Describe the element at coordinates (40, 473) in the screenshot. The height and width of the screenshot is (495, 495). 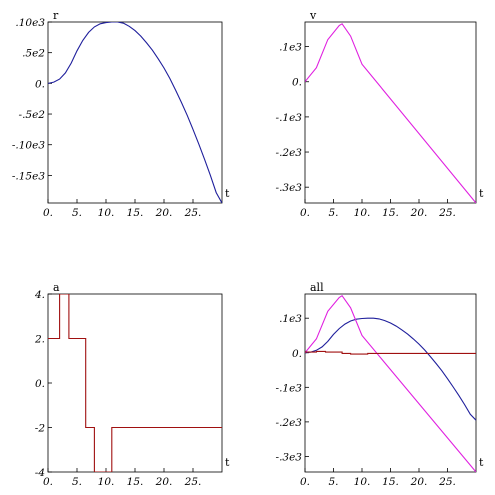
I see `y-tick-label: -4` at that location.